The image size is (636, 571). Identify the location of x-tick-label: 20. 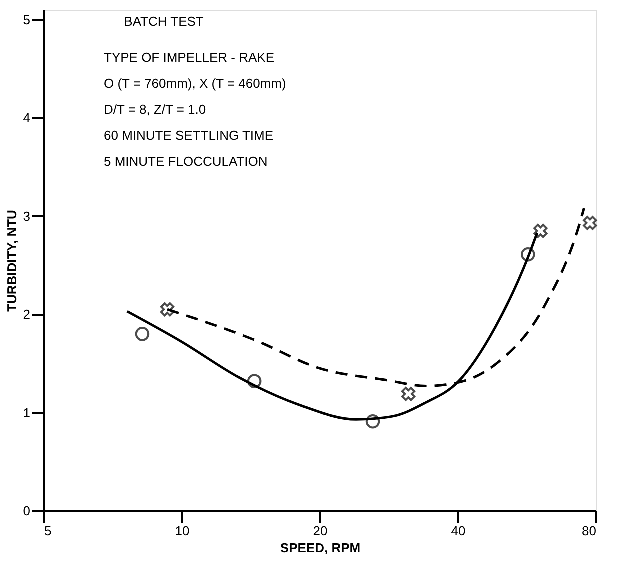
(320, 531).